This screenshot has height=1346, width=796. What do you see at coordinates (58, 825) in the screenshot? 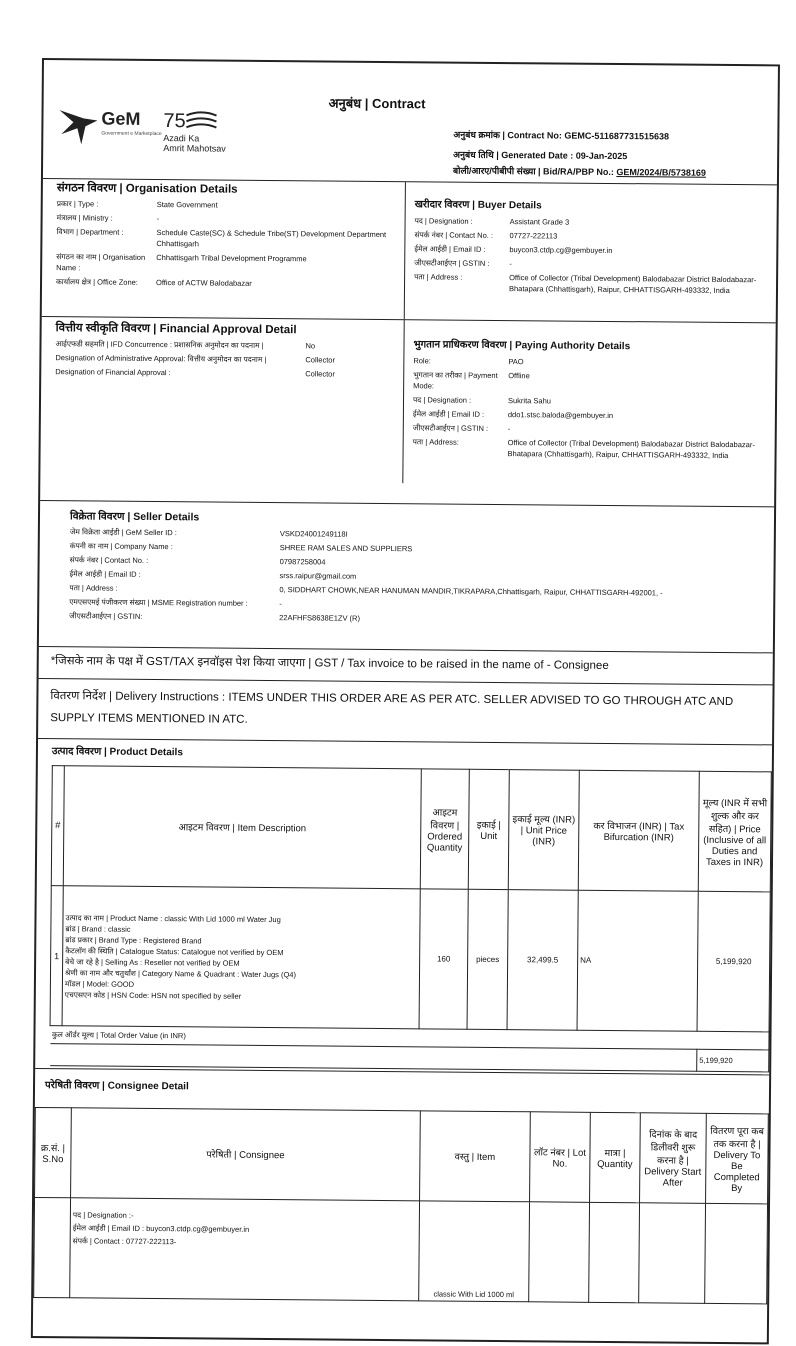
I see `product-column-header: #` at bounding box center [58, 825].